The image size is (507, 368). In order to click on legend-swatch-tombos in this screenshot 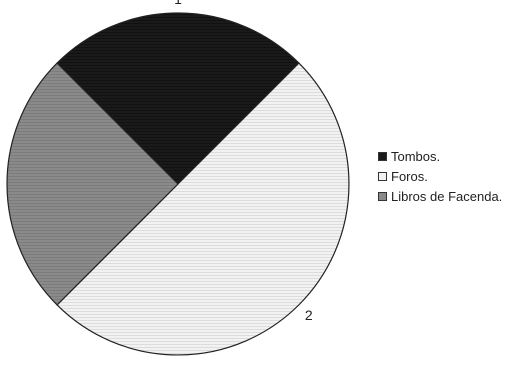, I will do `click(382, 156)`.